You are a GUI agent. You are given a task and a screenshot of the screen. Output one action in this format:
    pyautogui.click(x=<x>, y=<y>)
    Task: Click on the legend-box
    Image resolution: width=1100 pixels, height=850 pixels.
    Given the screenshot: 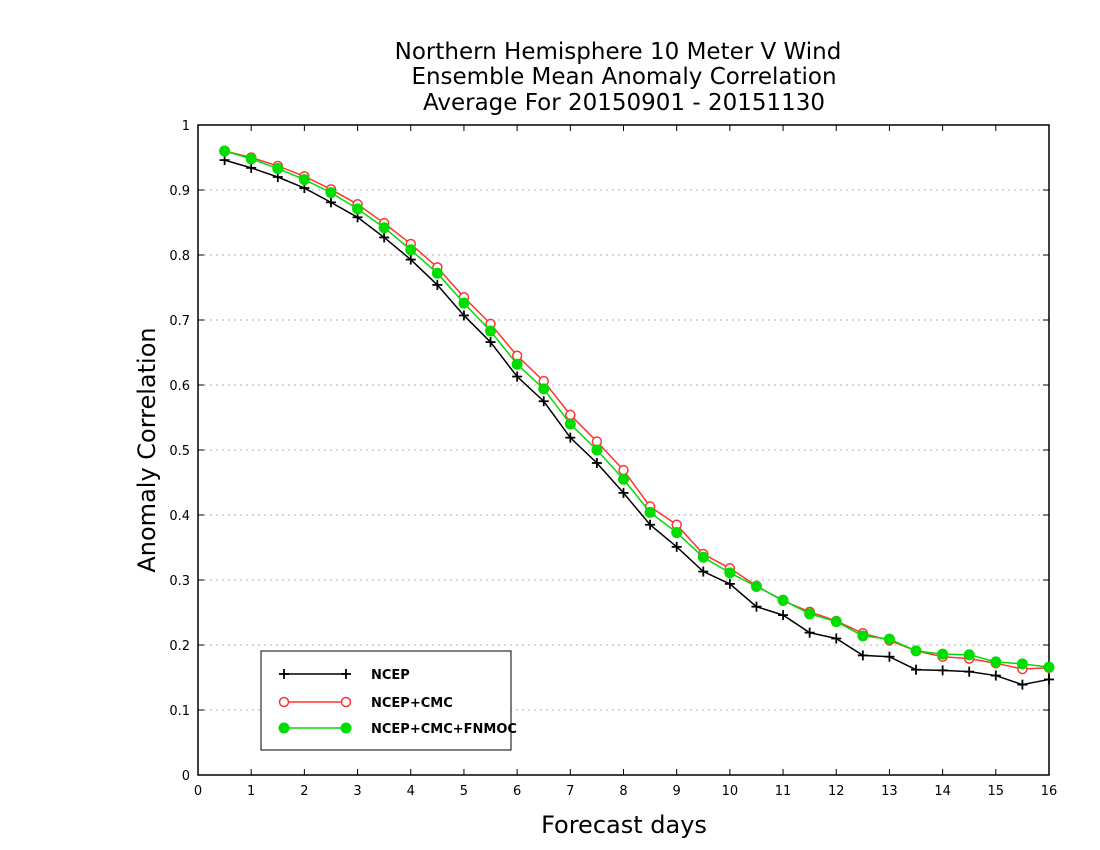 What is the action you would take?
    pyautogui.click(x=386, y=700)
    